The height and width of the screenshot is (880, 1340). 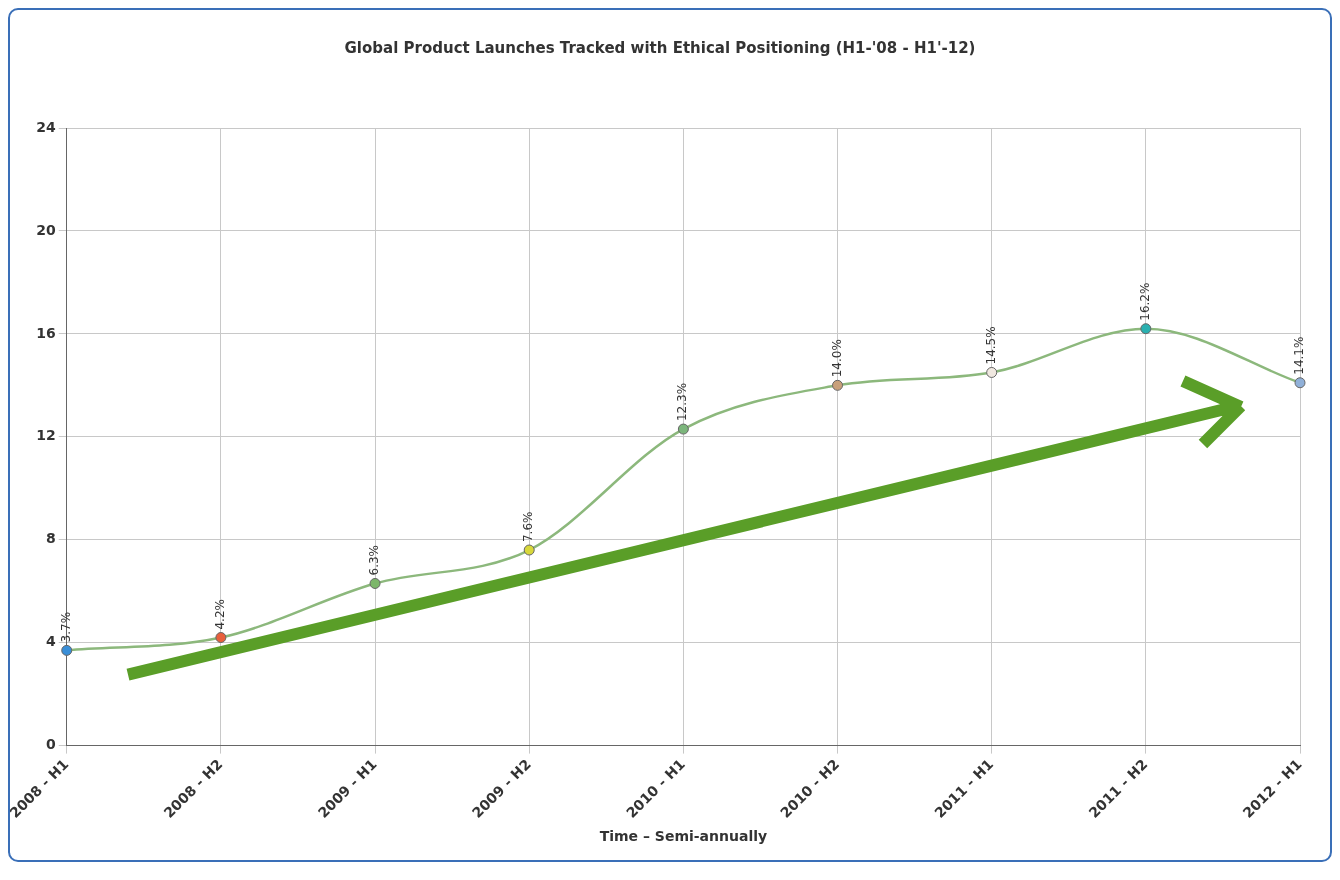 I want to click on x-axis-title: Time – Semi-annually, so click(x=683, y=836).